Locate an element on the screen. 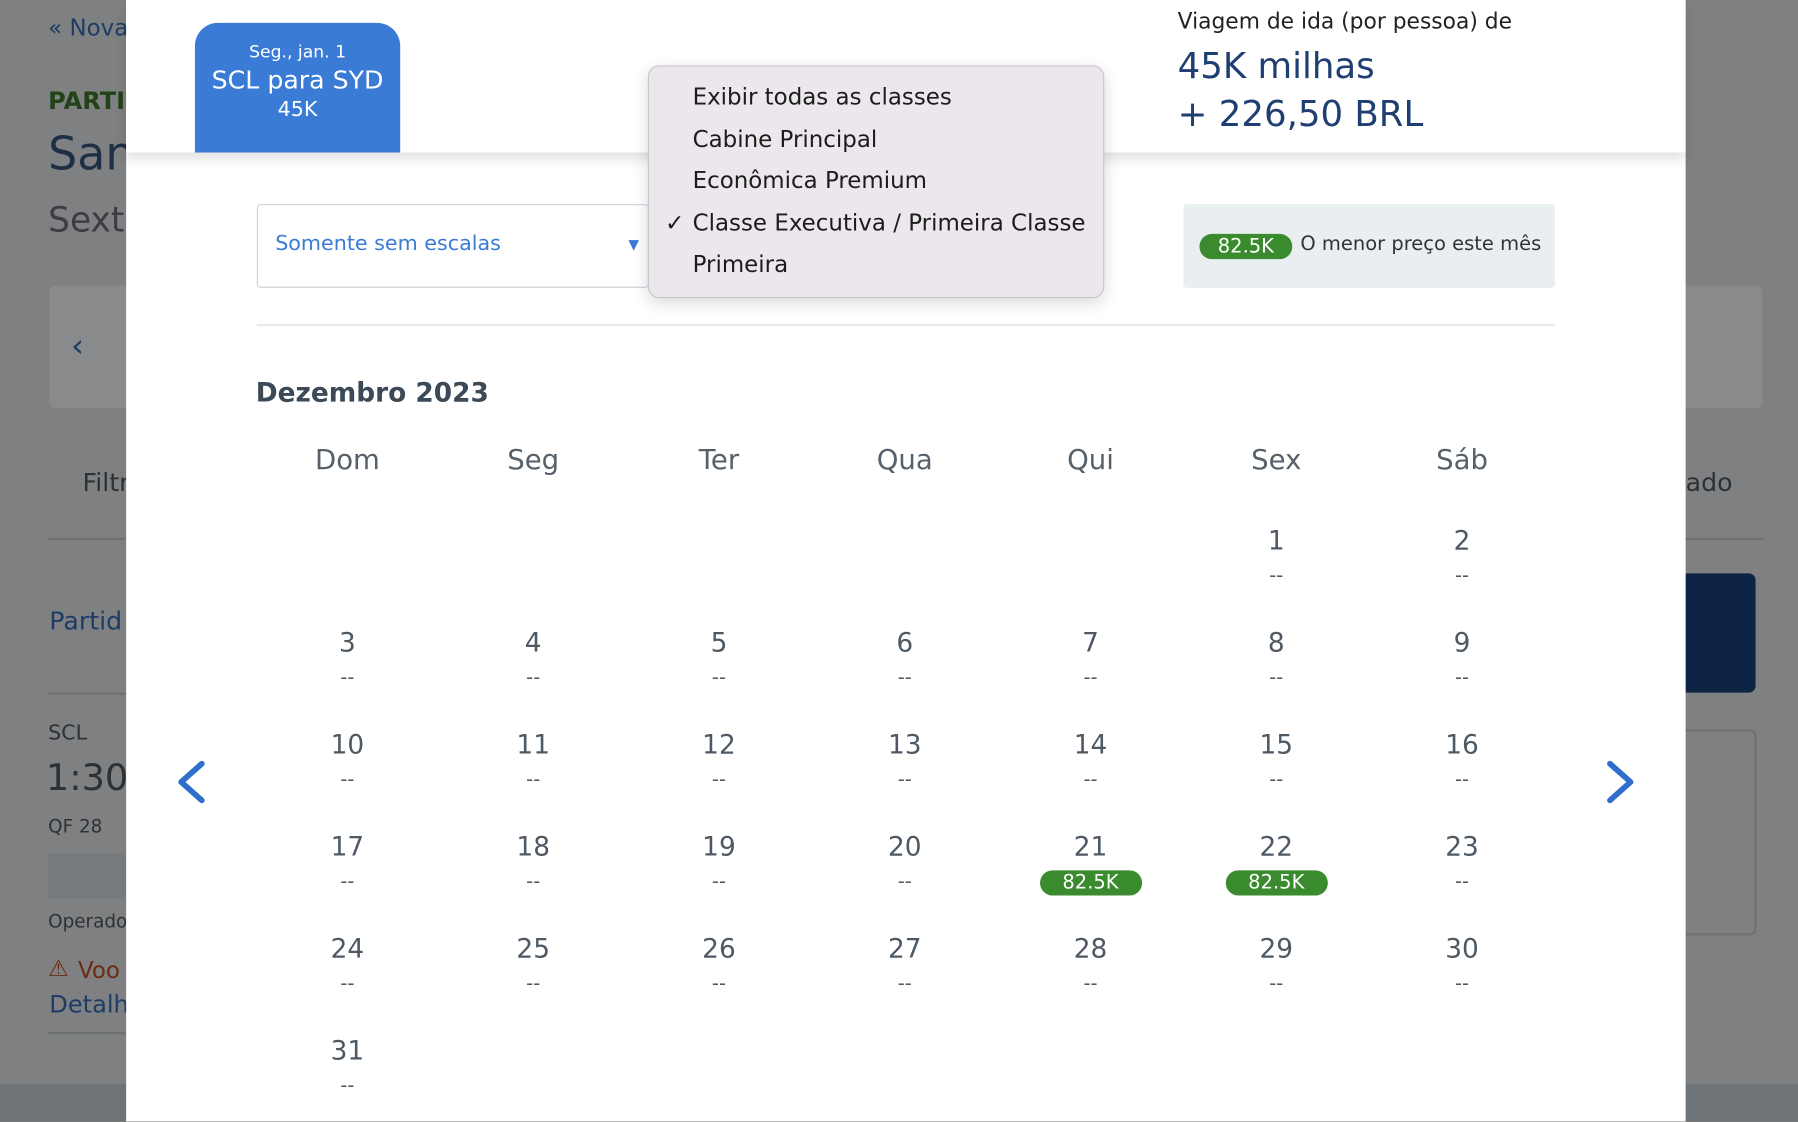 The height and width of the screenshot is (1122, 1798). details: Detalh is located at coordinates (89, 1004).